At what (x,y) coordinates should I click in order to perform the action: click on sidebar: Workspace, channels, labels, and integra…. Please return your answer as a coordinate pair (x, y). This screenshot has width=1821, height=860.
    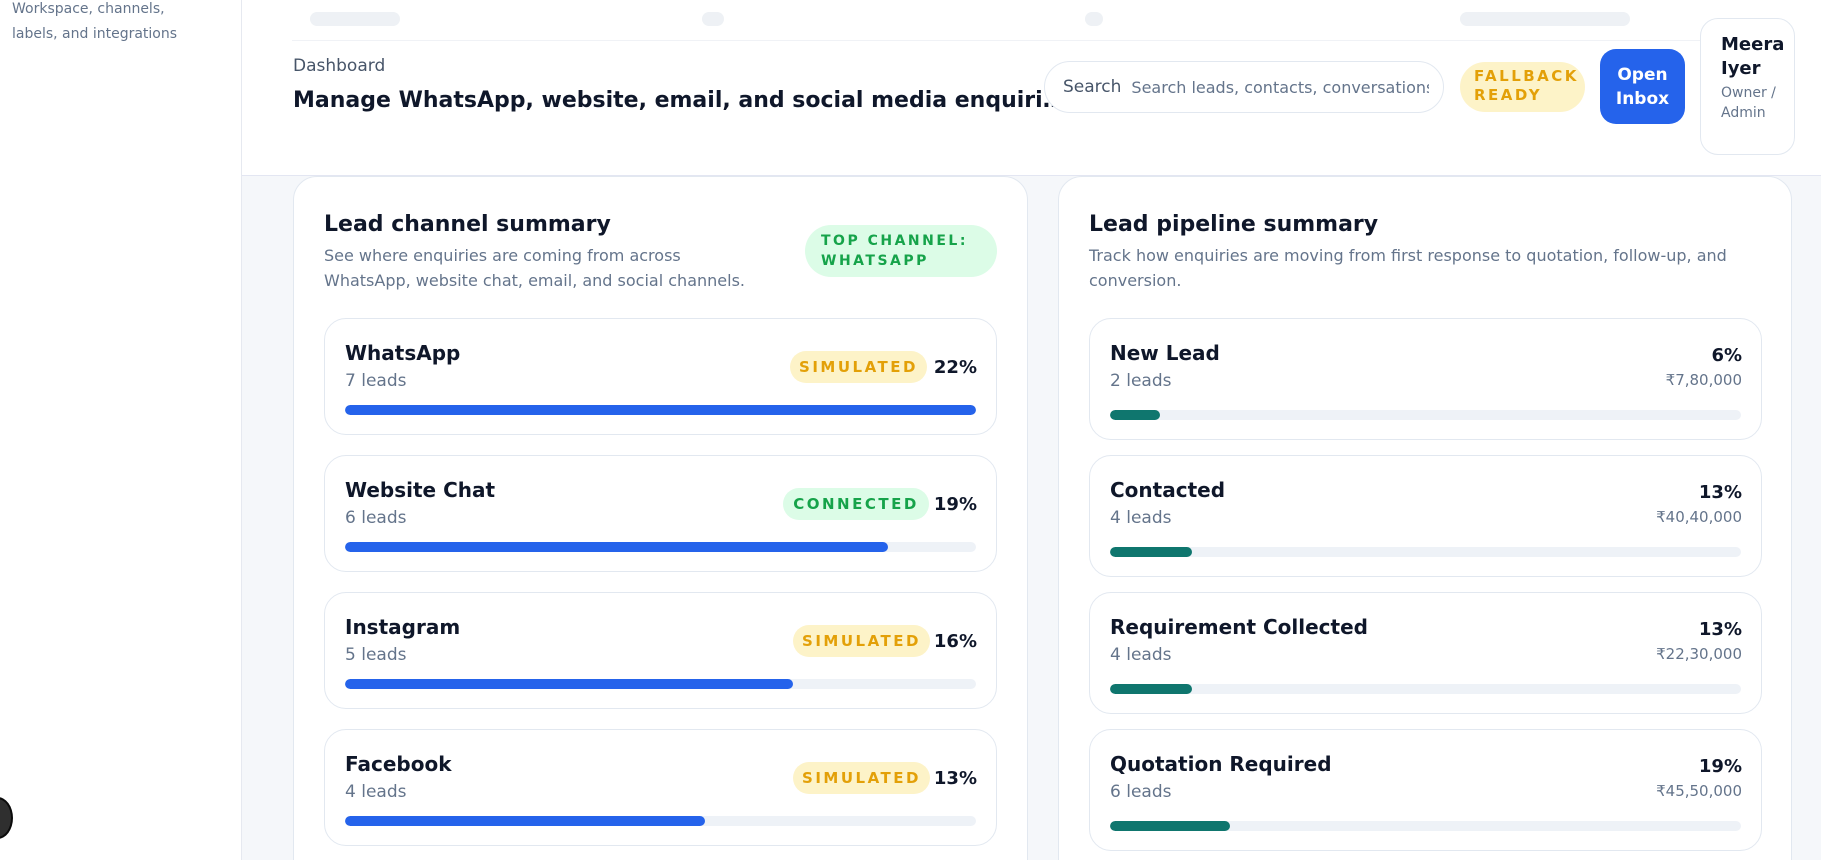
    Looking at the image, I should click on (121, 430).